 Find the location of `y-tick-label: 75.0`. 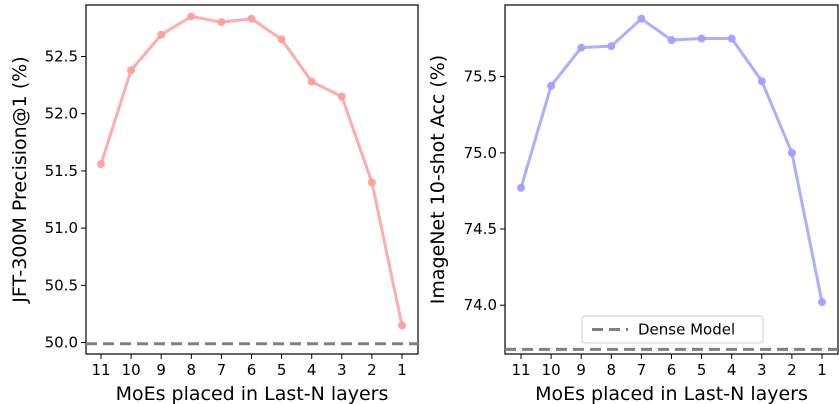

y-tick-label: 75.0 is located at coordinates (480, 153).